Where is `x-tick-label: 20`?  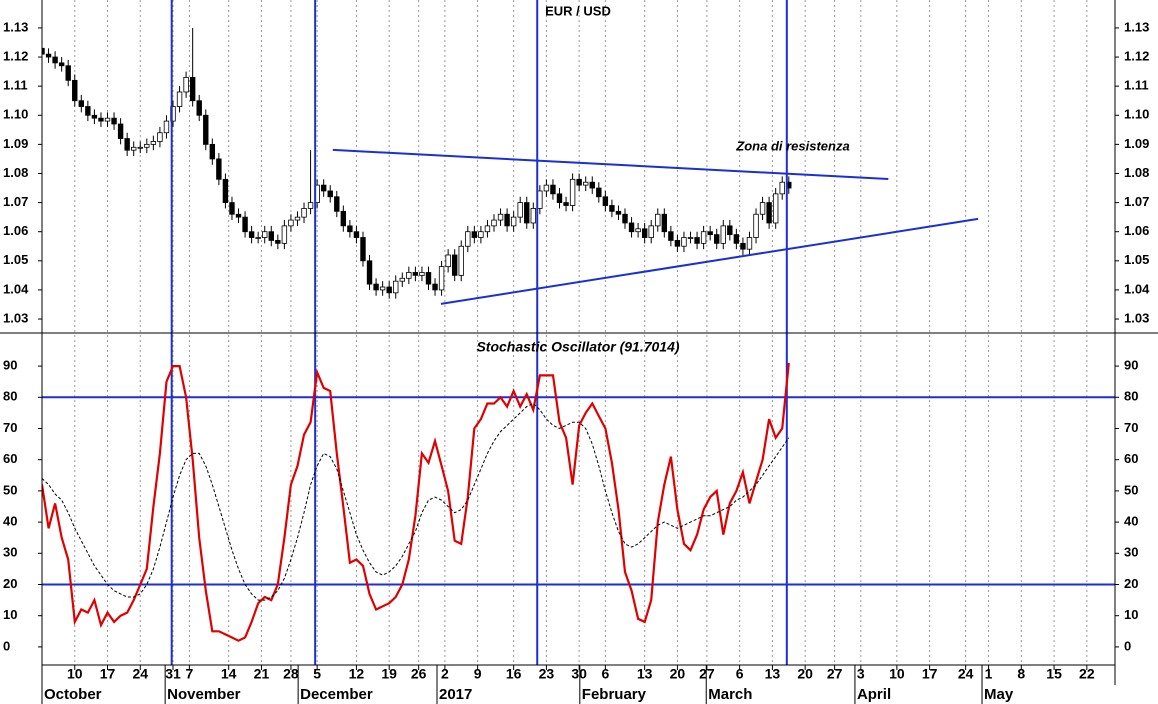 x-tick-label: 20 is located at coordinates (805, 674).